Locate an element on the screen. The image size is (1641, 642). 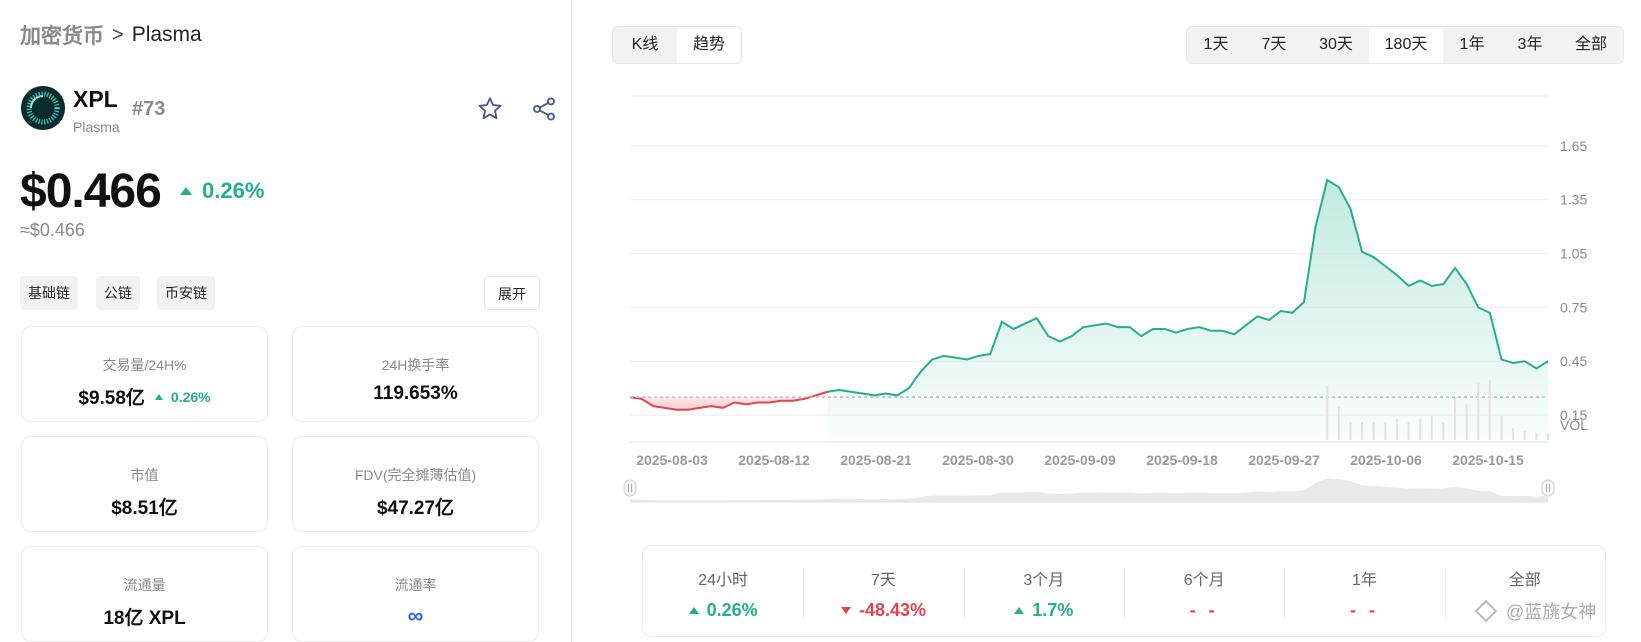
period-value: 0.26% is located at coordinates (723, 610).